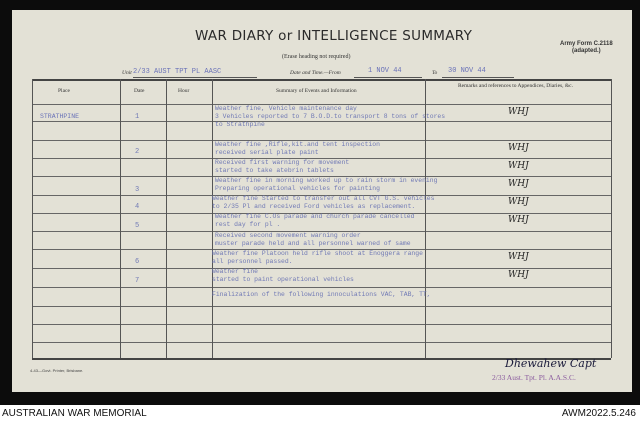  Describe the element at coordinates (177, 72) in the screenshot. I see `unit-value: 2/33 AUST TPT PL AASC` at that location.